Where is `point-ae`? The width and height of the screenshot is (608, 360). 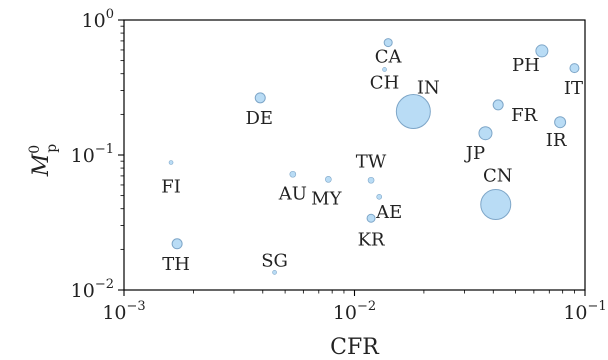 point-ae is located at coordinates (379, 197).